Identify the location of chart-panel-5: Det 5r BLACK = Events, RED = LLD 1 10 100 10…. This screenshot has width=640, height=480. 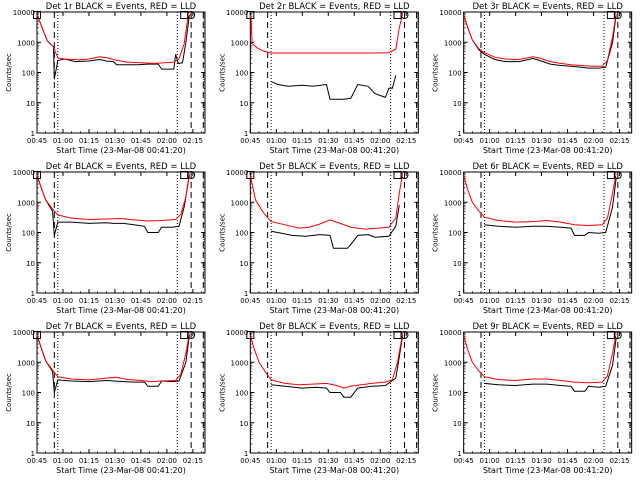
(318, 238).